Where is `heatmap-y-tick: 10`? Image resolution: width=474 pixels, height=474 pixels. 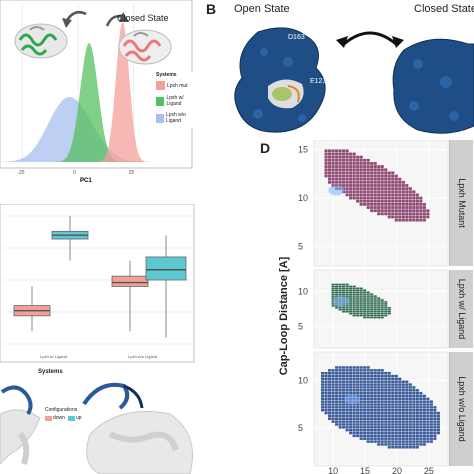 heatmap-y-tick: 10 is located at coordinates (303, 381).